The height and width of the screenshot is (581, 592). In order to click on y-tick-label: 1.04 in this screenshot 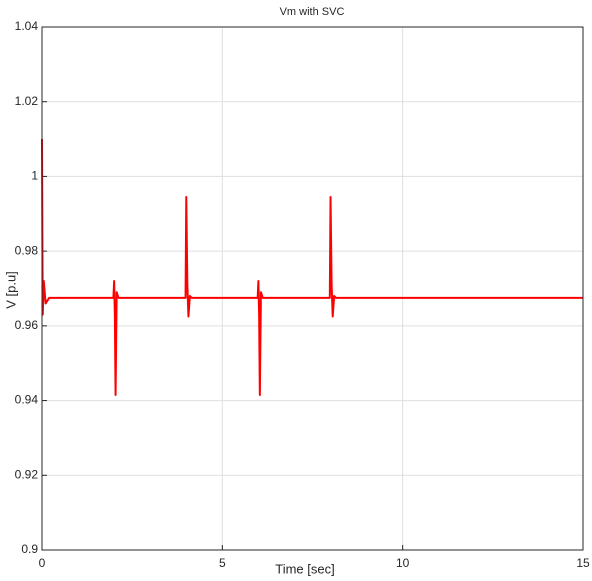, I will do `click(27, 26)`.